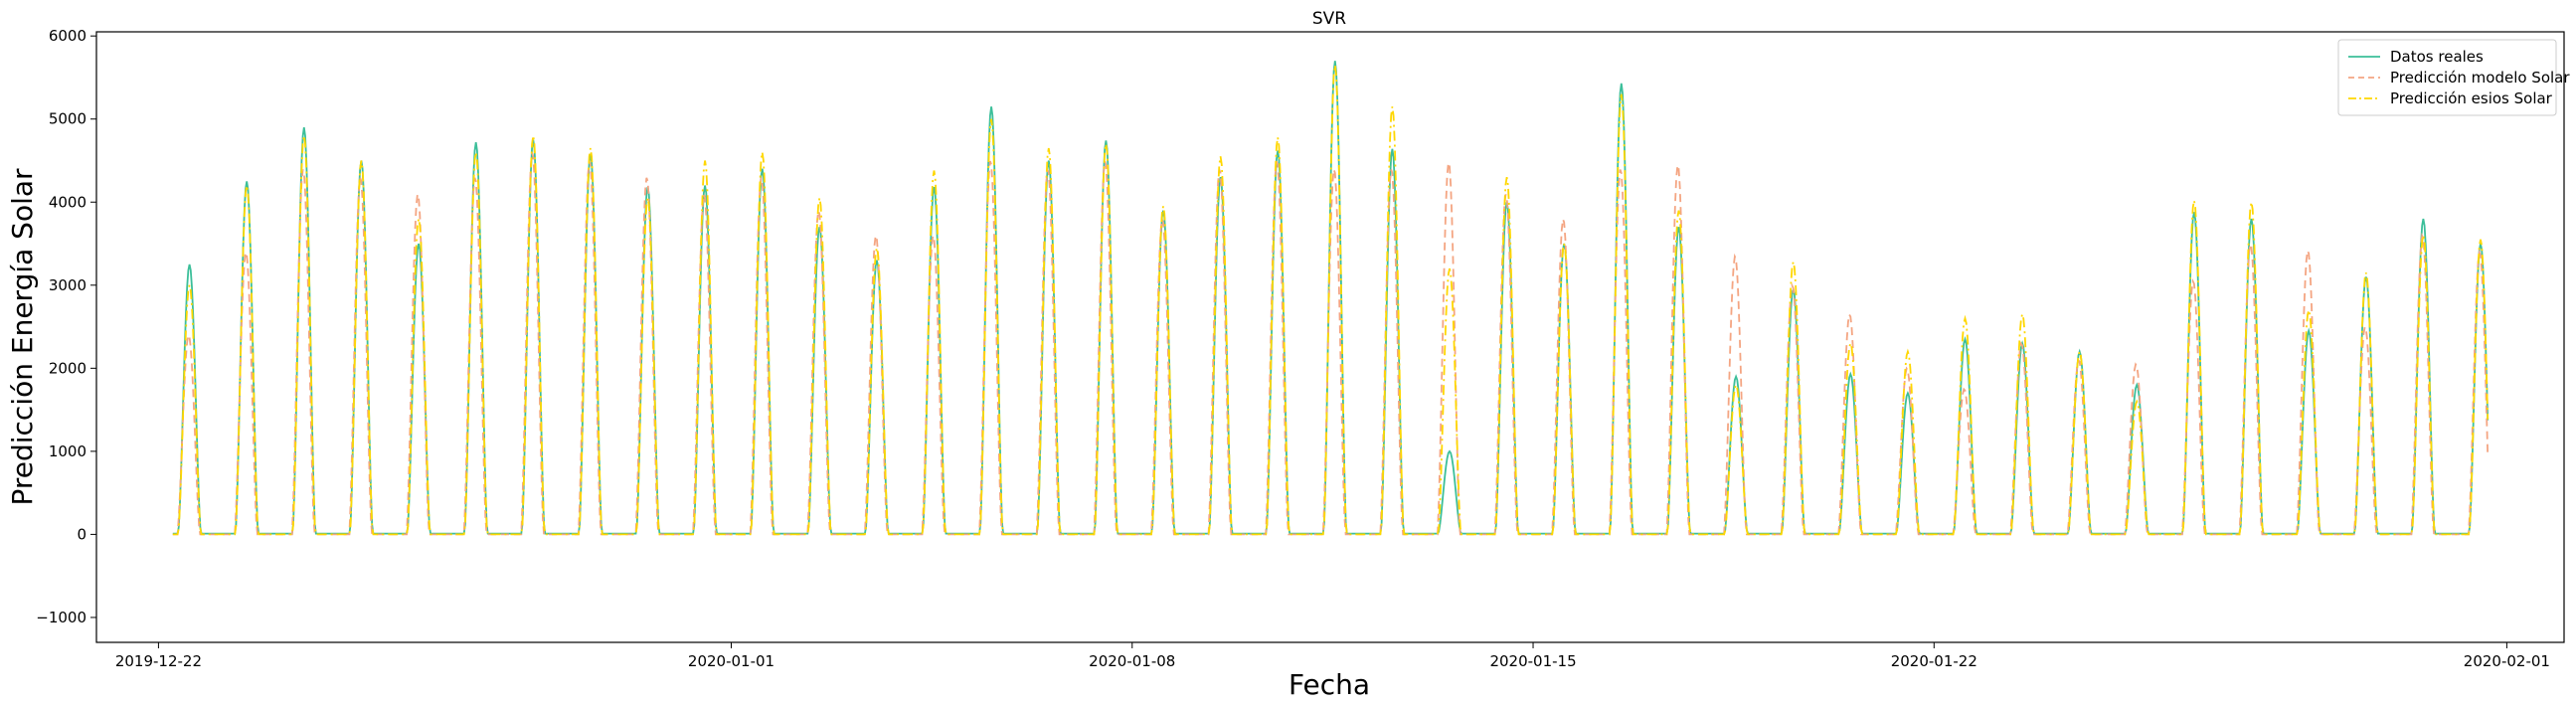 This screenshot has height=707, width=2576. I want to click on y-tick-label: 6000, so click(67, 36).